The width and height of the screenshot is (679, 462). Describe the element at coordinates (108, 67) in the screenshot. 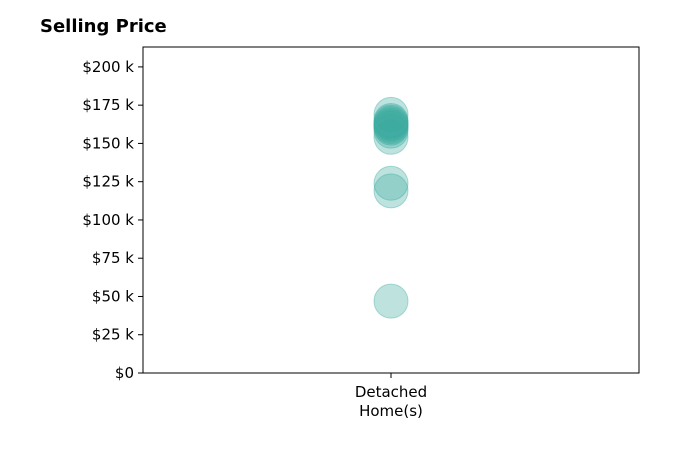

I see `y-tick-label: $200 k` at that location.